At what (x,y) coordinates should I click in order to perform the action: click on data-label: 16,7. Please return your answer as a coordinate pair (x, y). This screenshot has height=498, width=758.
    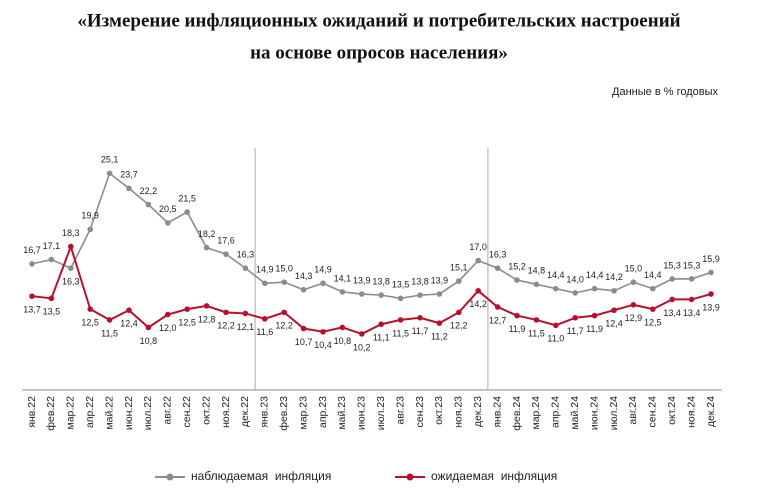
    Looking at the image, I should click on (32, 250).